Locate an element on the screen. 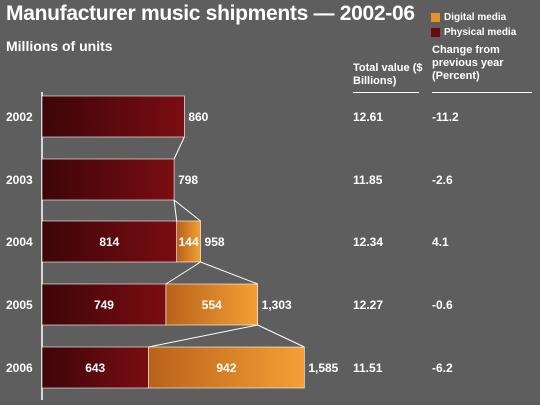 This screenshot has width=540, height=405. column-header-change: Change from previous year (Percent) is located at coordinates (482, 63).